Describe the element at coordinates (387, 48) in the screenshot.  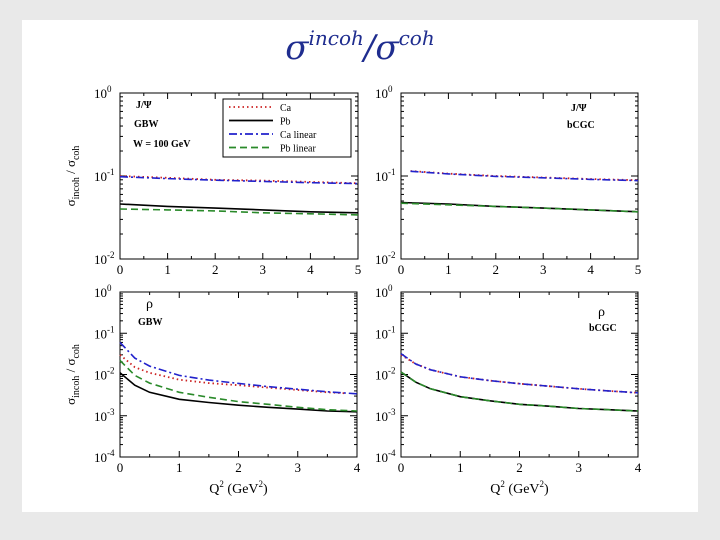
I see `title-sigma-2: σ` at that location.